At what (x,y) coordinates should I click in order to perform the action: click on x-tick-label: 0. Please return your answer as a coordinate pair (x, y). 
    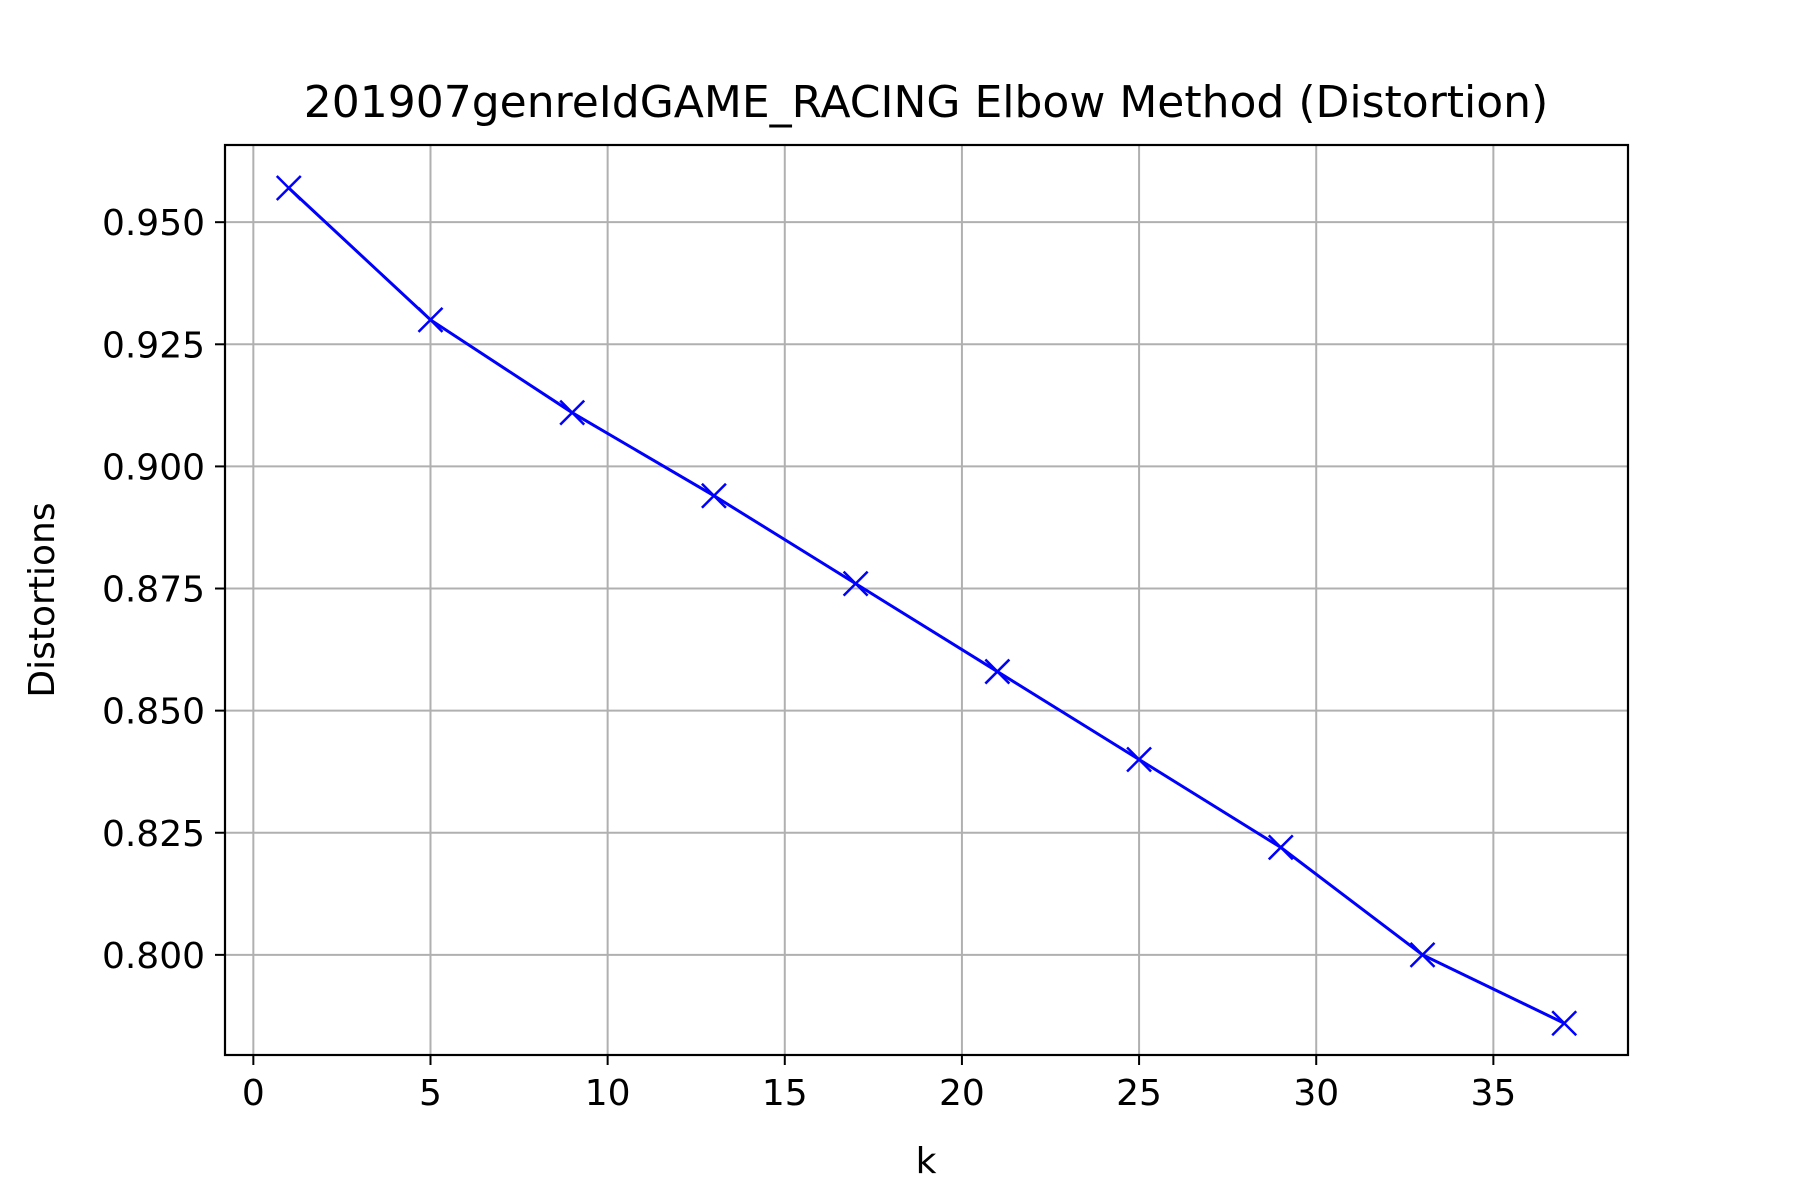
    Looking at the image, I should click on (253, 1093).